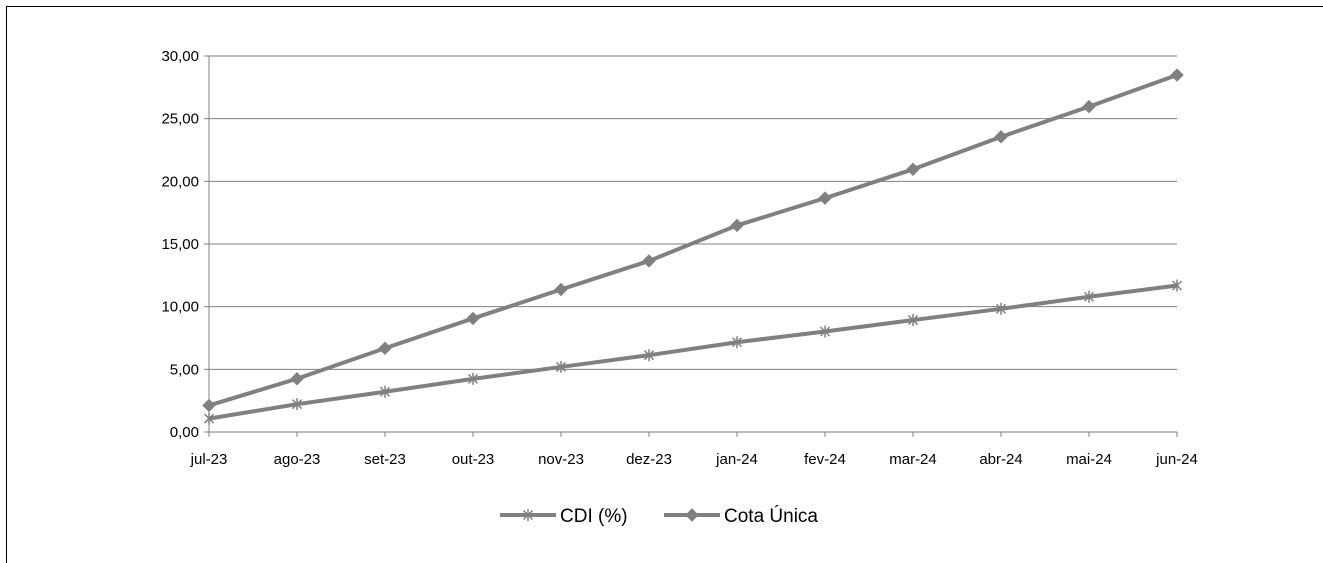  Describe the element at coordinates (1000, 459) in the screenshot. I see `x-tick-label: abr-24` at that location.